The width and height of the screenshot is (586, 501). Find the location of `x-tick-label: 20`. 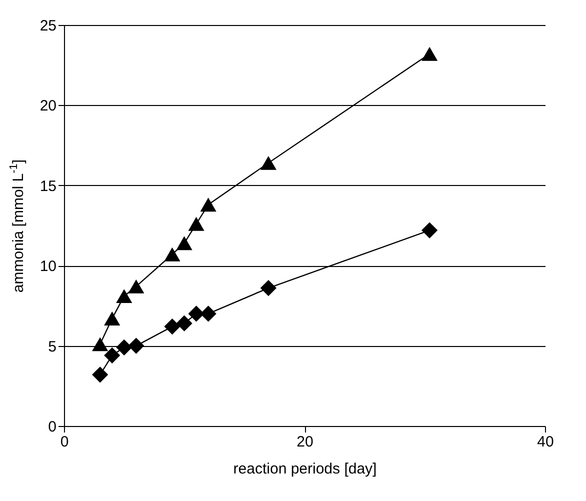

x-tick-label: 20 is located at coordinates (305, 442).